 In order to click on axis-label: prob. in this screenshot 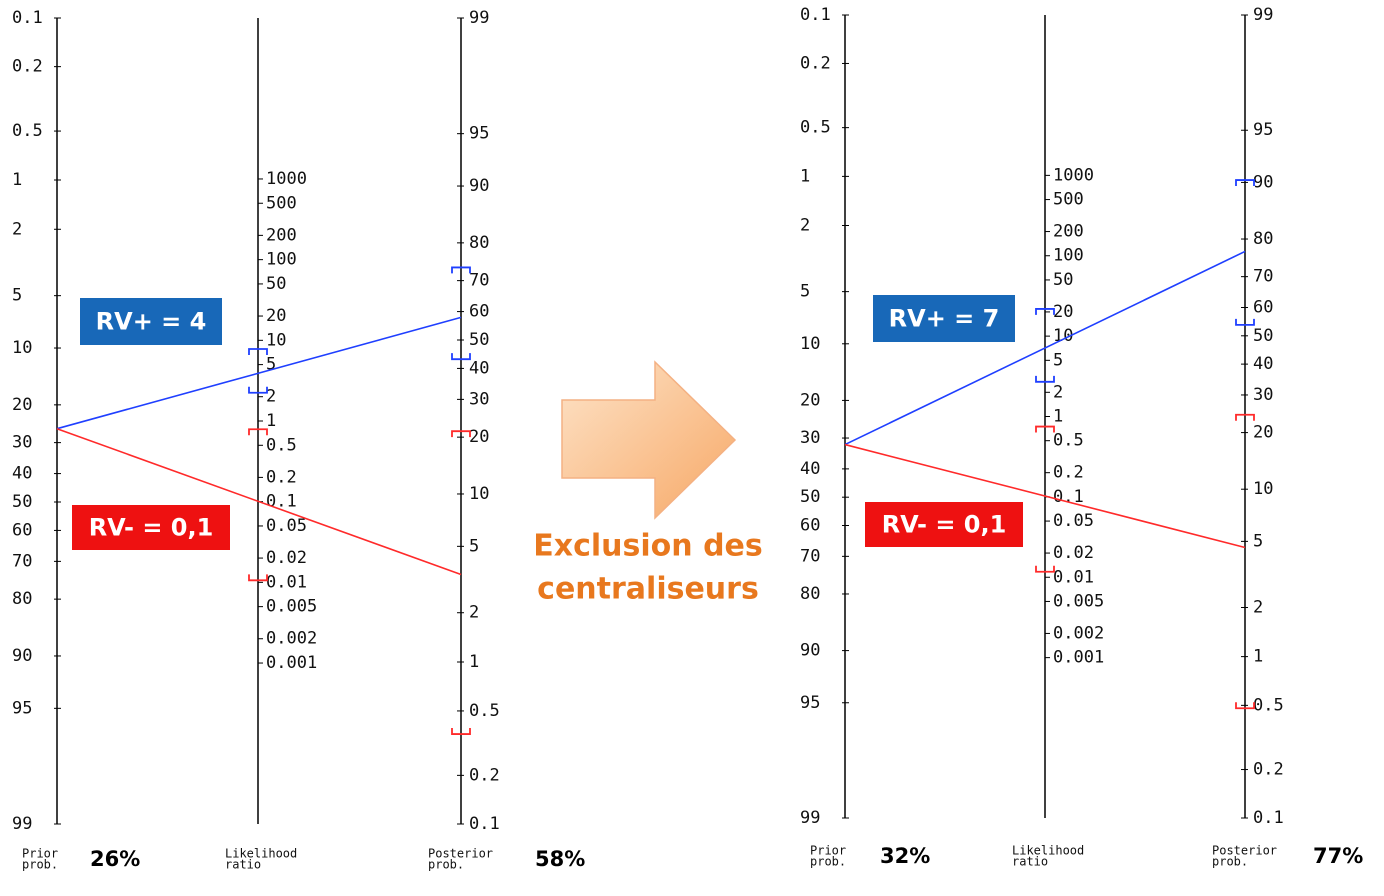, I will do `click(446, 865)`.